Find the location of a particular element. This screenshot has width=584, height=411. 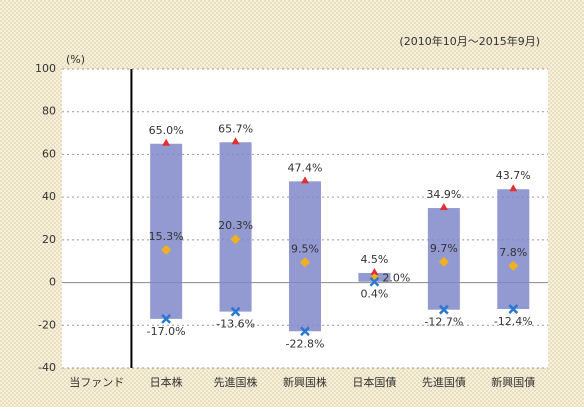

max-label: 65.0% is located at coordinates (166, 130).